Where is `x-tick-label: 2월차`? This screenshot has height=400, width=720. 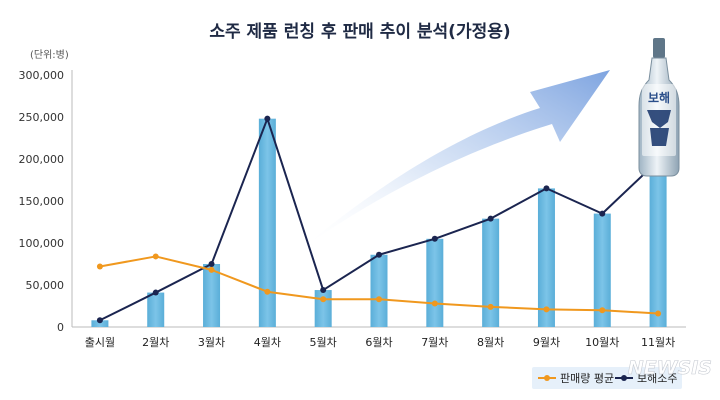
x-tick-label: 2월차 is located at coordinates (155, 342).